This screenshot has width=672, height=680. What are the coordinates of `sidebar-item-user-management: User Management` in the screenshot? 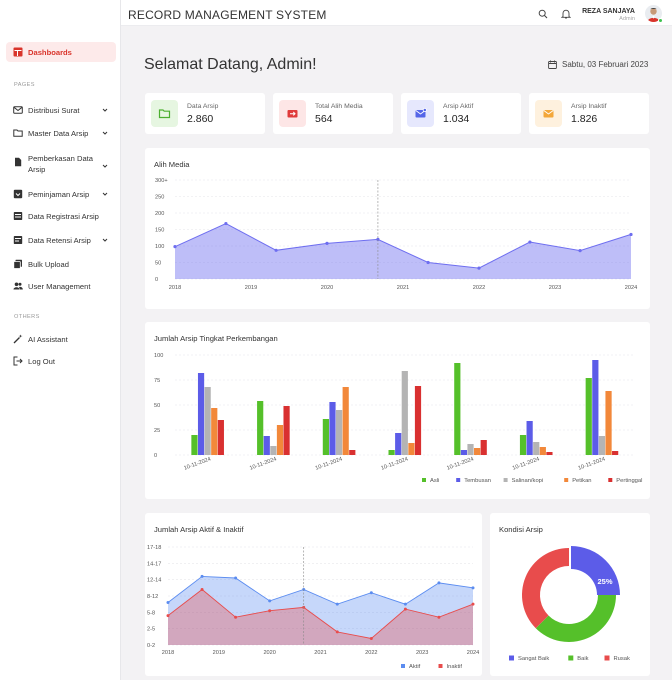 It's located at (61, 286).